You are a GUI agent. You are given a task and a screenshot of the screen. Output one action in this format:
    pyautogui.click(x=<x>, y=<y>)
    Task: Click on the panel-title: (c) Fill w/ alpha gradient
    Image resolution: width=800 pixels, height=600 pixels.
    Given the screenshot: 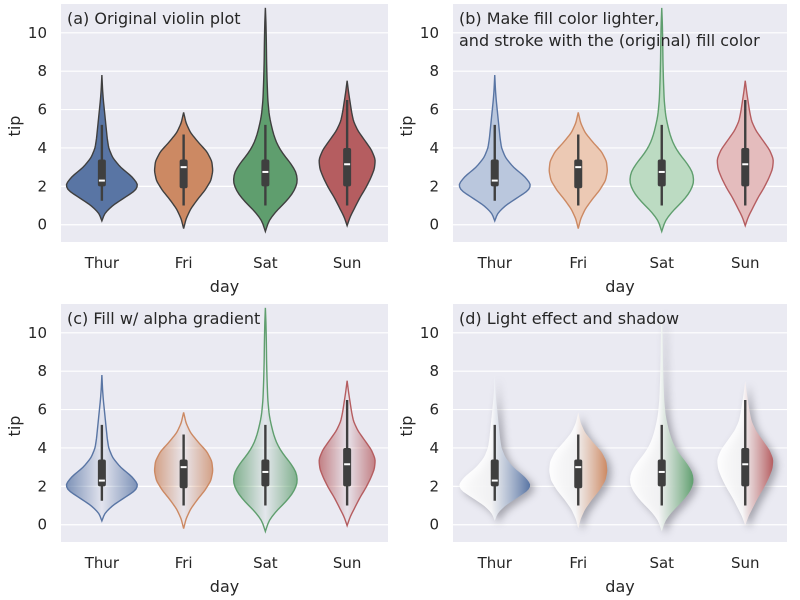 What is the action you would take?
    pyautogui.click(x=163, y=318)
    